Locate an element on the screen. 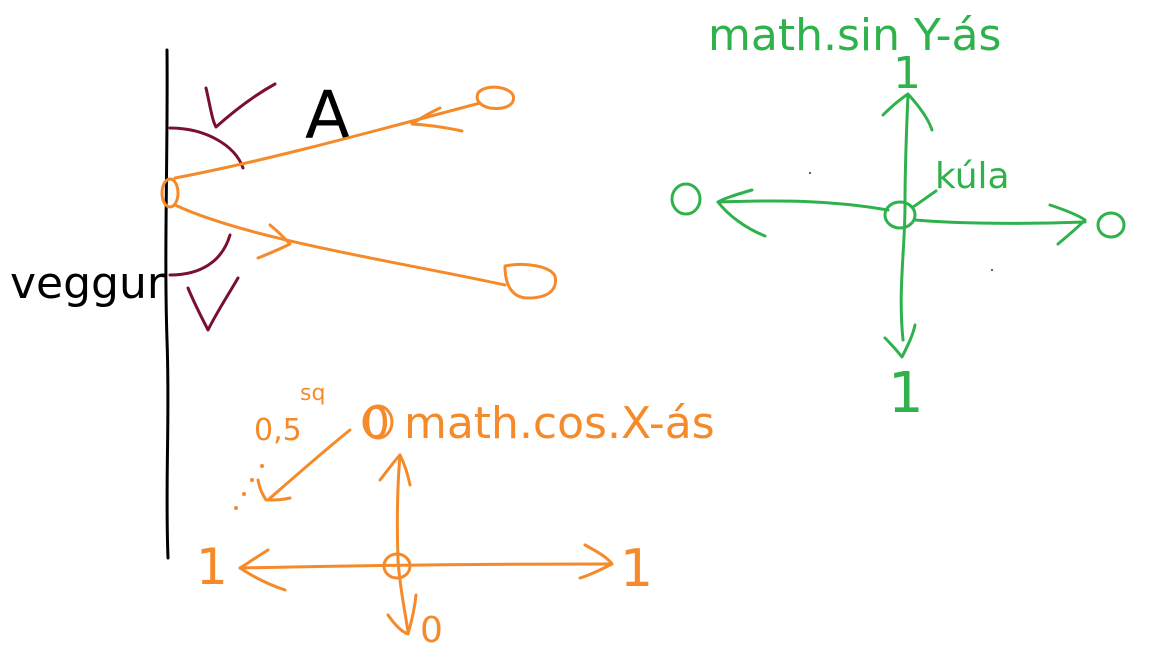  sin-vertical-axis is located at coordinates (904, 217).